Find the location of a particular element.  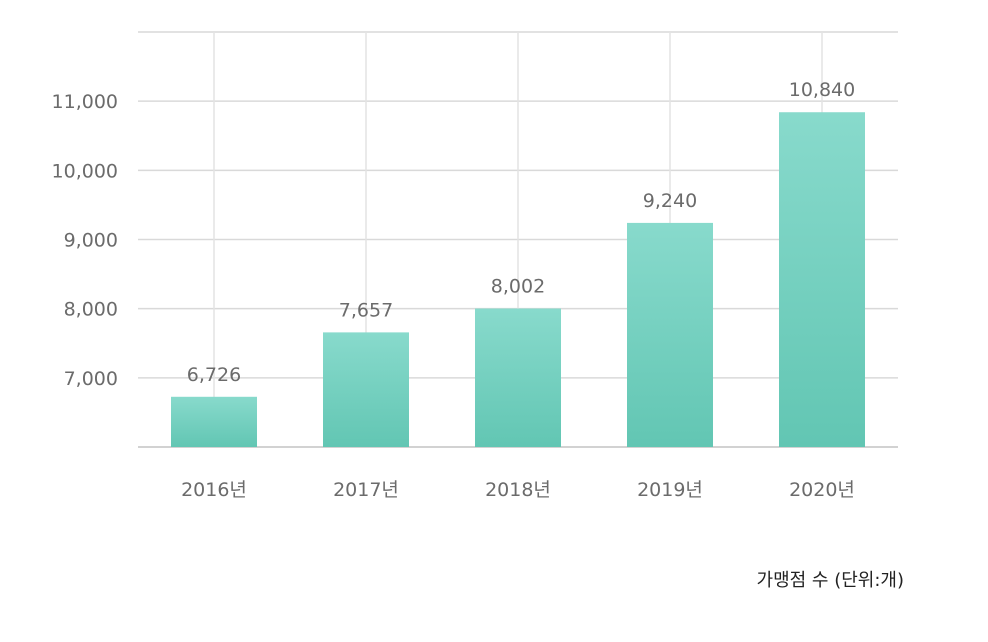

x-tick-label: 2020년 is located at coordinates (822, 490).